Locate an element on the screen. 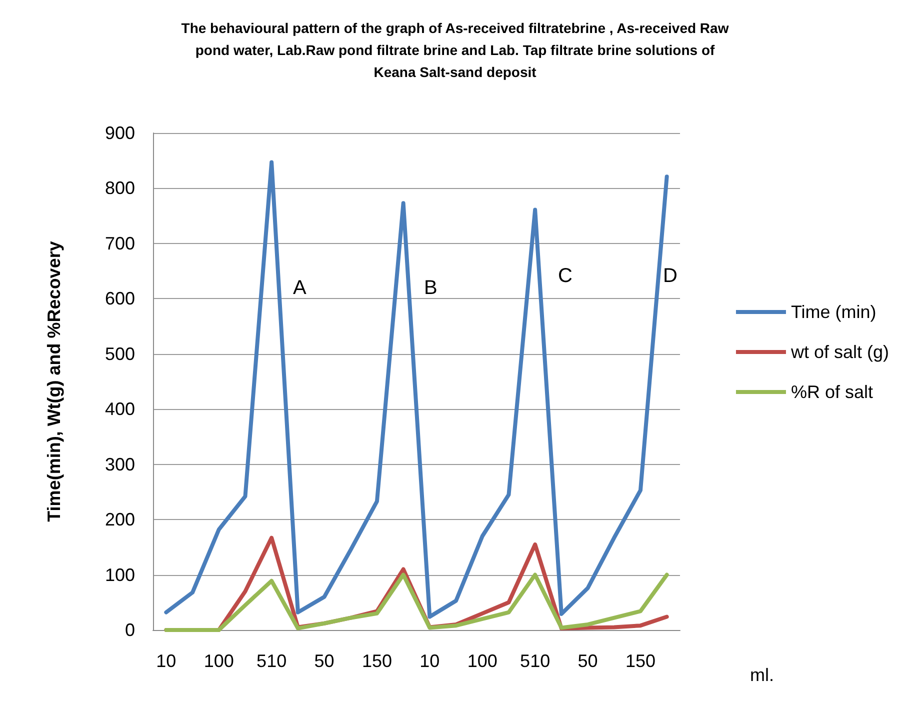 The width and height of the screenshot is (914, 704). x-axis-title: ml. is located at coordinates (762, 675).